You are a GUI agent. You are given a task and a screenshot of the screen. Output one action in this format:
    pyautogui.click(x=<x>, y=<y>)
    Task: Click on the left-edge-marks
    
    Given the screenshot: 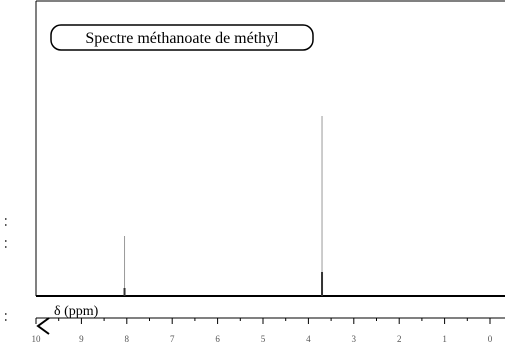 What is the action you would take?
    pyautogui.click(x=6, y=269)
    